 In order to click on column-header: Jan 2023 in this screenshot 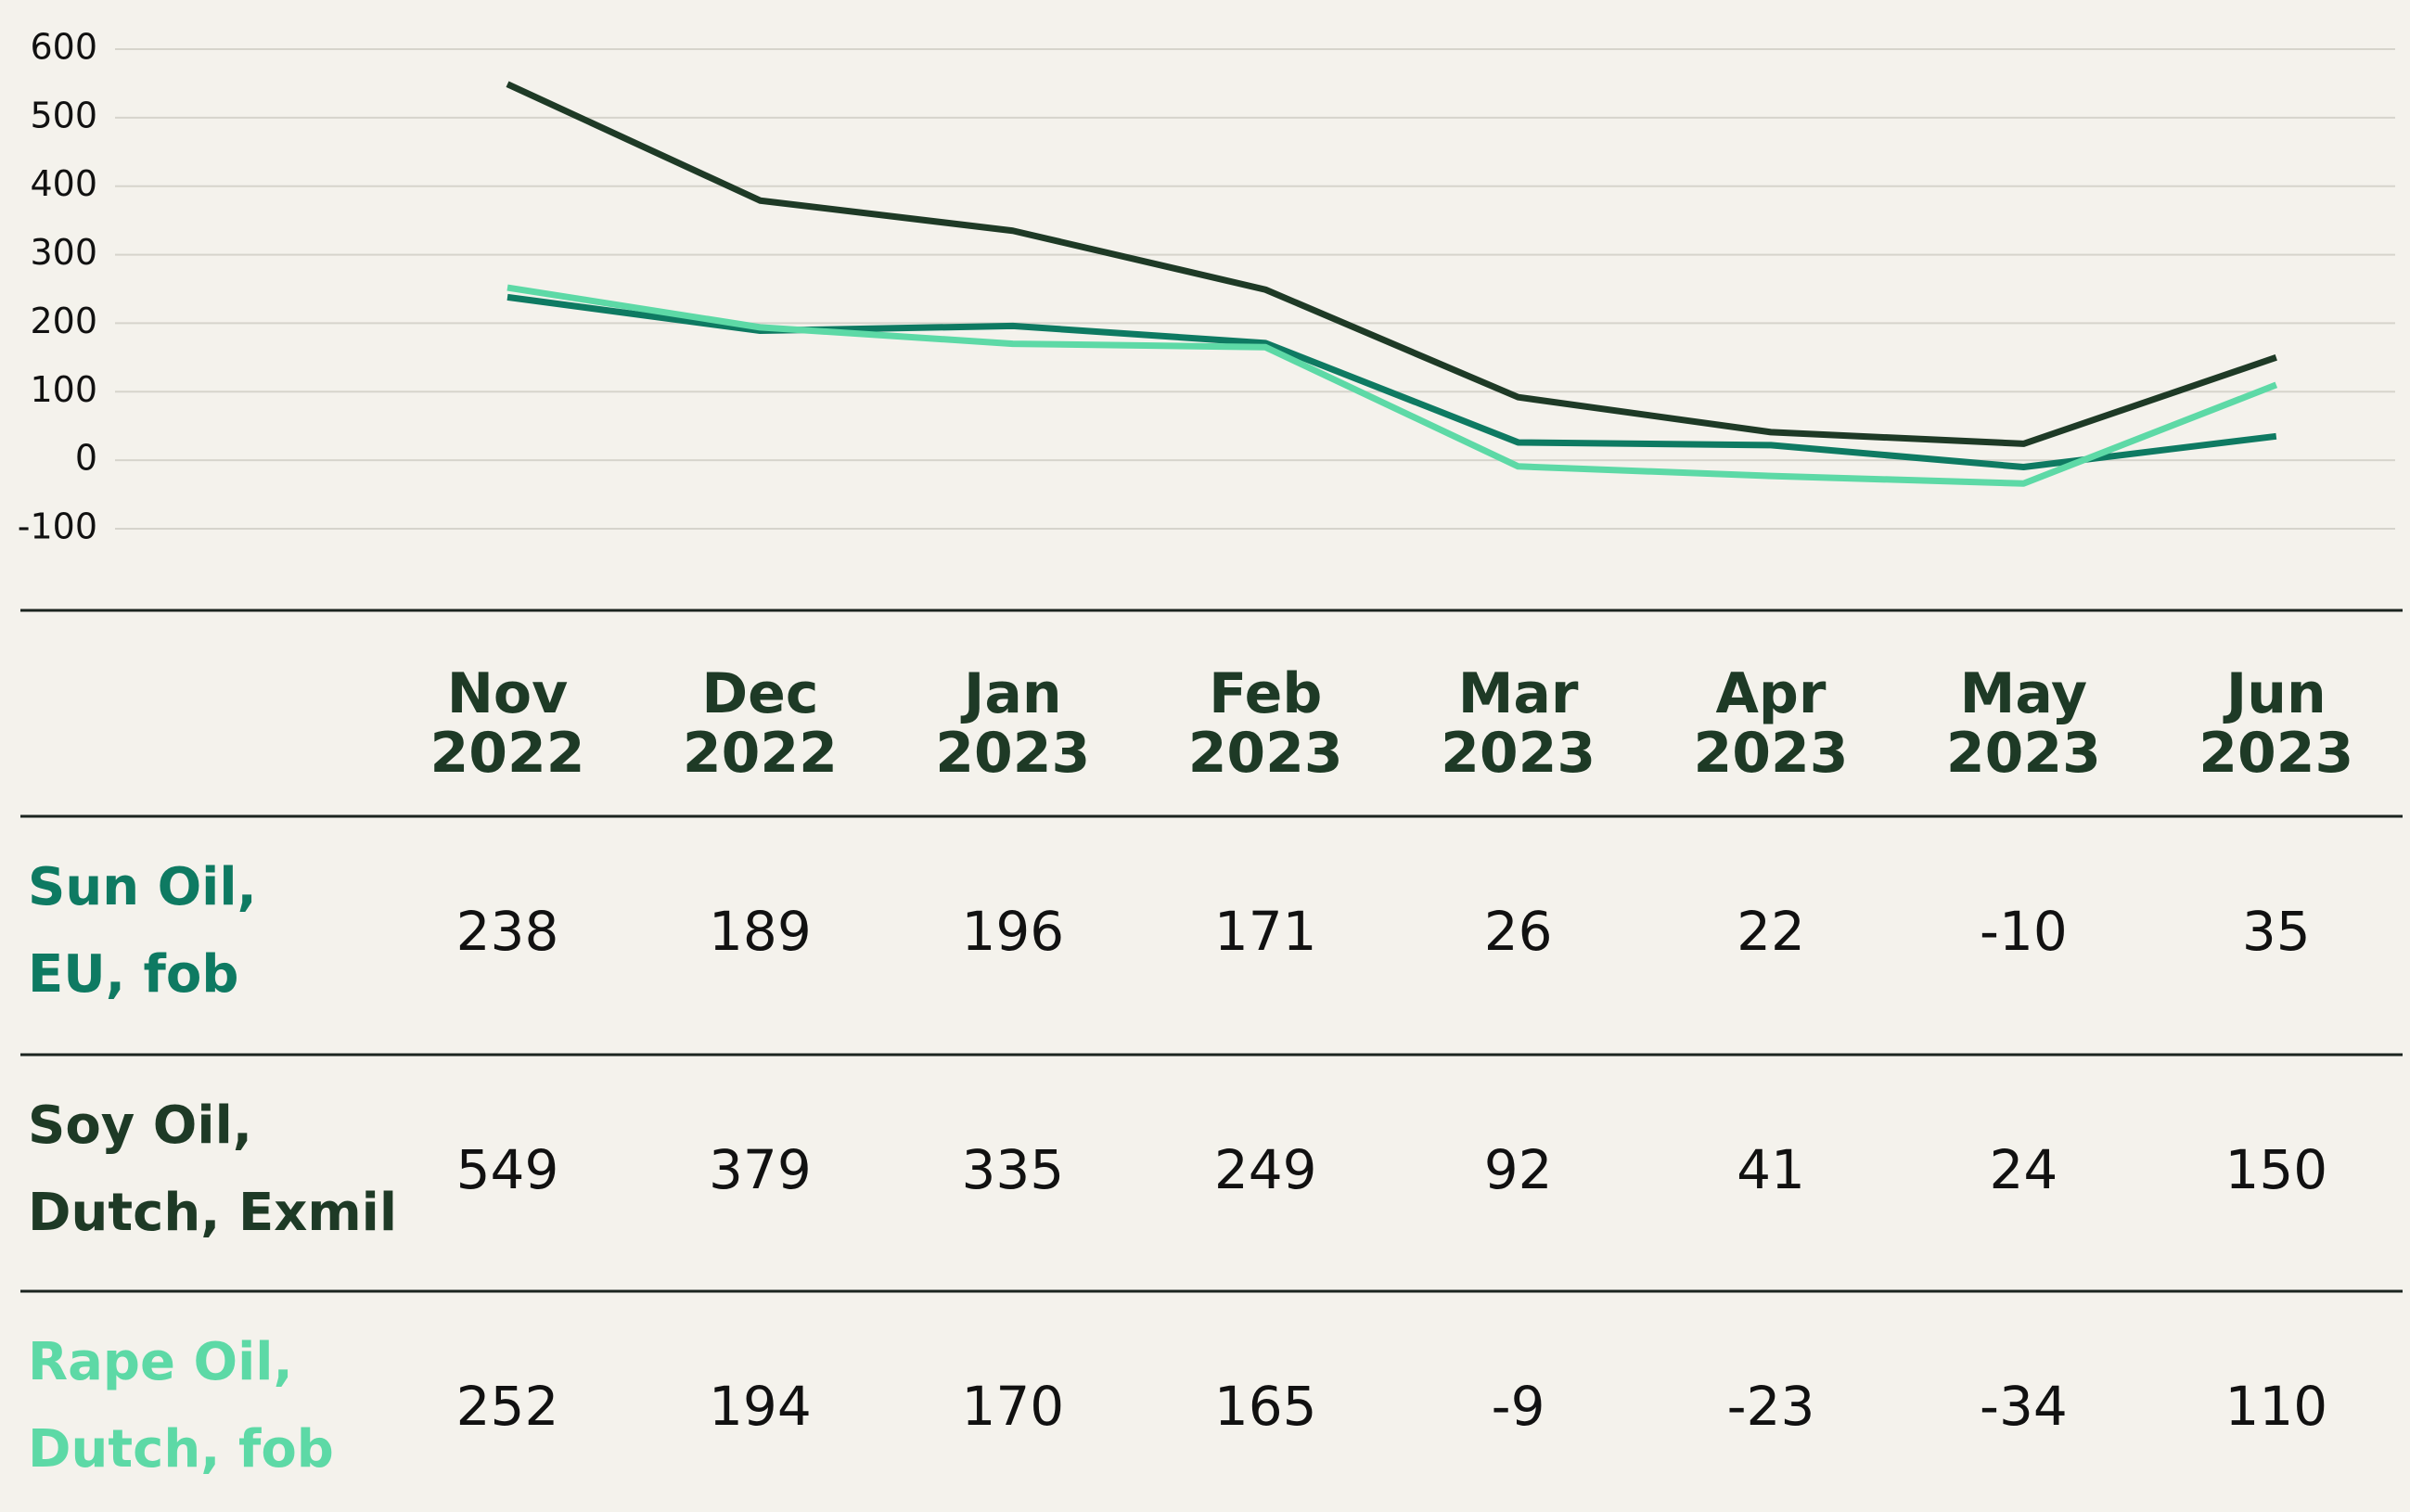, I will do `click(1013, 723)`.